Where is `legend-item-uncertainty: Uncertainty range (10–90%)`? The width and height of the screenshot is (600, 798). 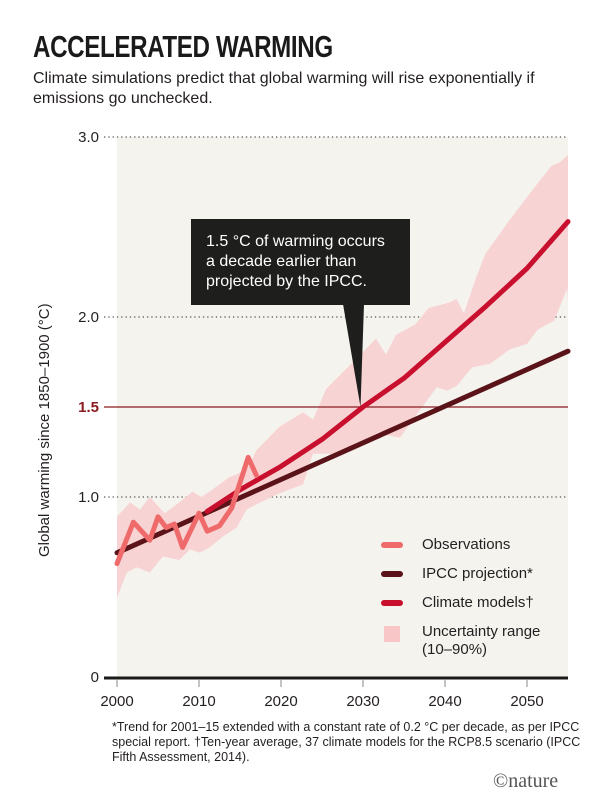 legend-item-uncertainty: Uncertainty range (10–90%) is located at coordinates (461, 640).